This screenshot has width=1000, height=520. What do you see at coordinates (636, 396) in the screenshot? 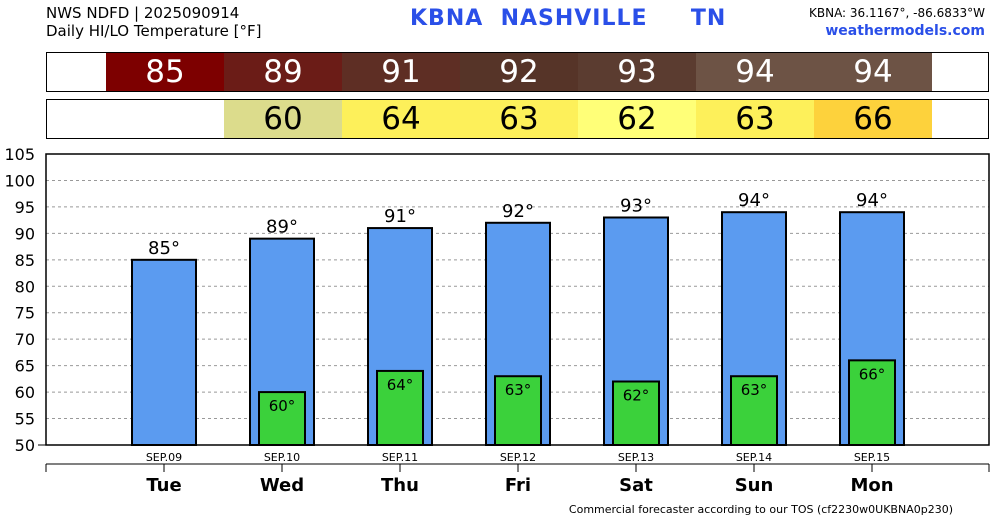
I see `low-temp-label: 62°` at bounding box center [636, 396].